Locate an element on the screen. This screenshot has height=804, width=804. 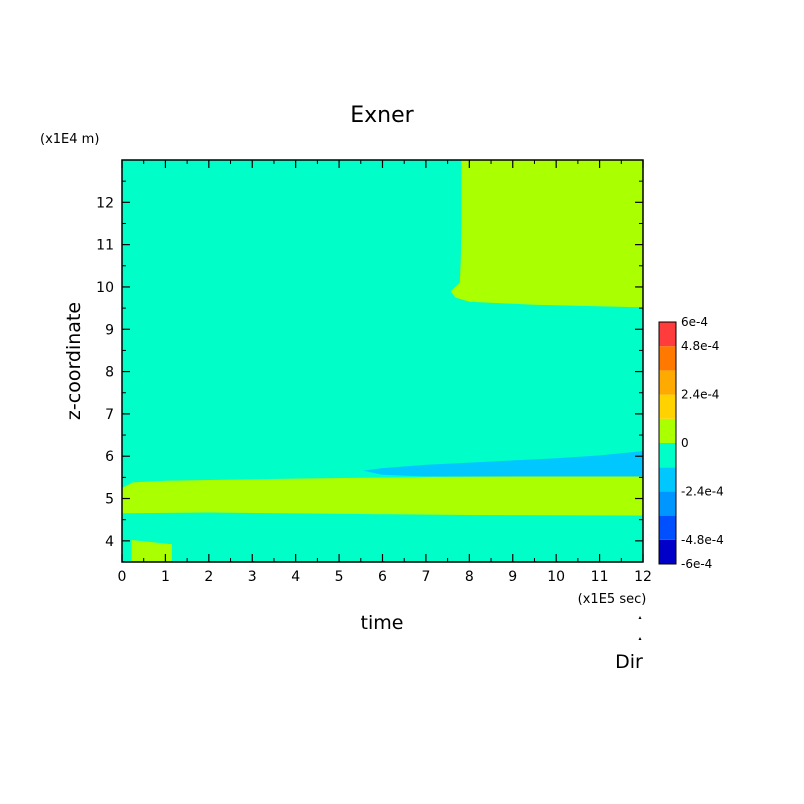
y-tick-label: 6 is located at coordinates (109, 457).